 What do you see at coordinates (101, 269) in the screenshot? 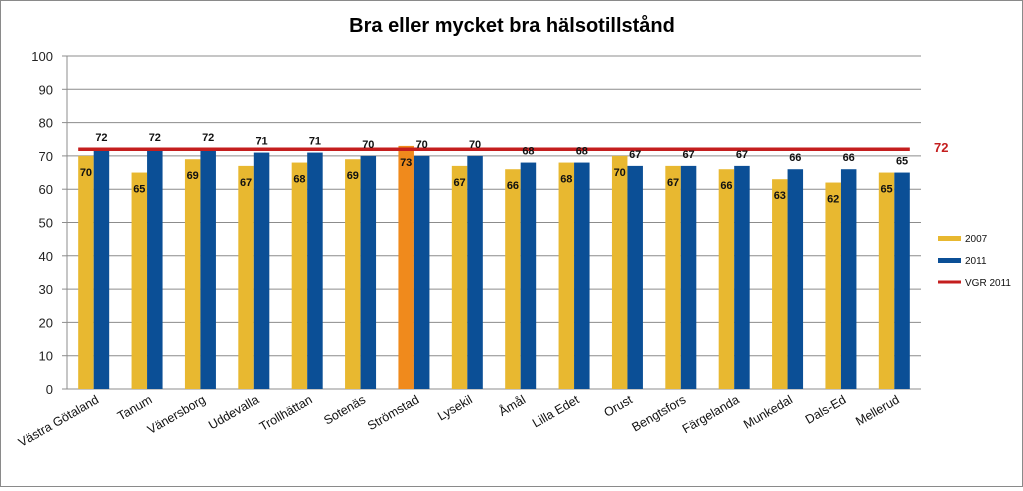
I see `bar-2011-västra-götaland` at bounding box center [101, 269].